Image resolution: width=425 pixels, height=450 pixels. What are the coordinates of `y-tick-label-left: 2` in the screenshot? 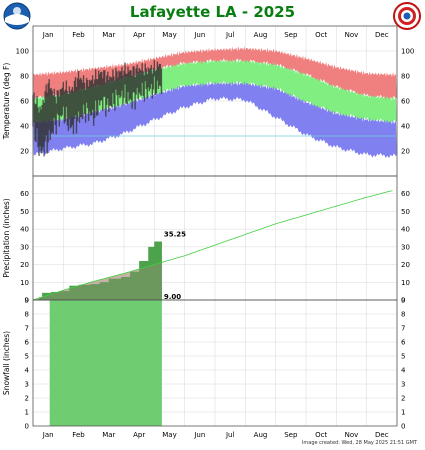 It's located at (27, 399).